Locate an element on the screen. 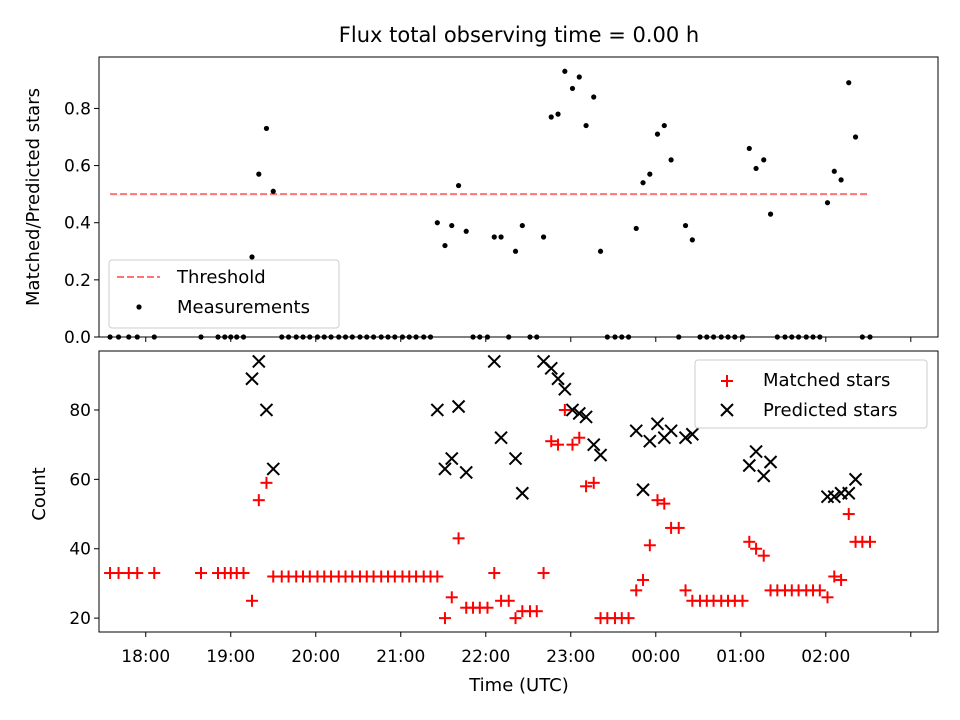  bottom-ytick-label: 40 is located at coordinates (80, 550).